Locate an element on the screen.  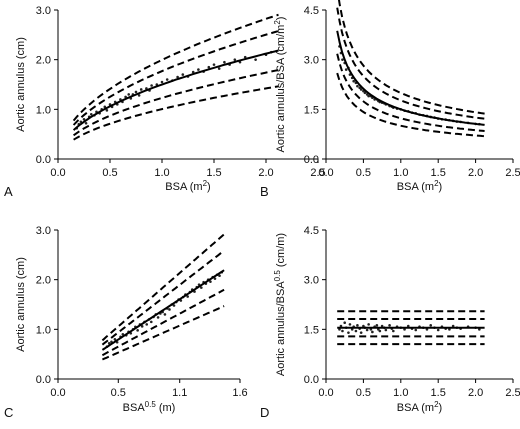
panel-letter: C is located at coordinates (8, 412).